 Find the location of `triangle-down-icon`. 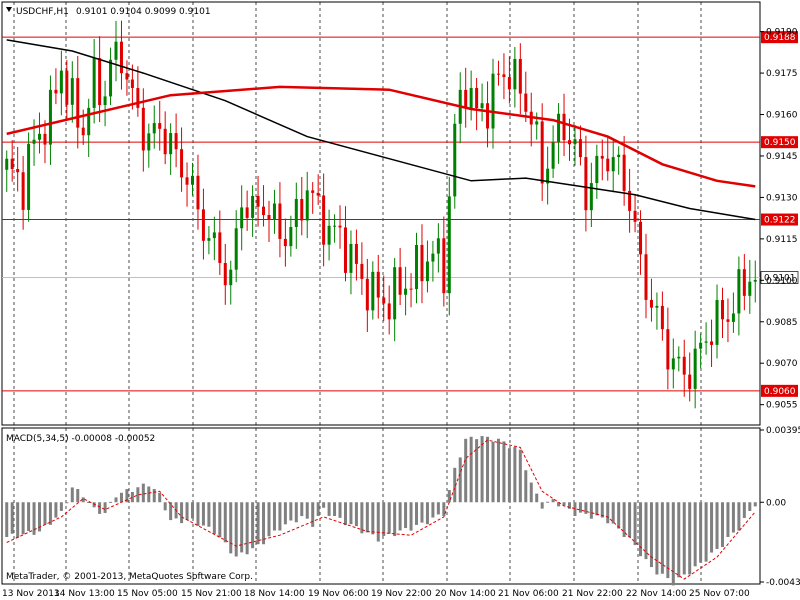

triangle-down-icon is located at coordinates (9, 9).